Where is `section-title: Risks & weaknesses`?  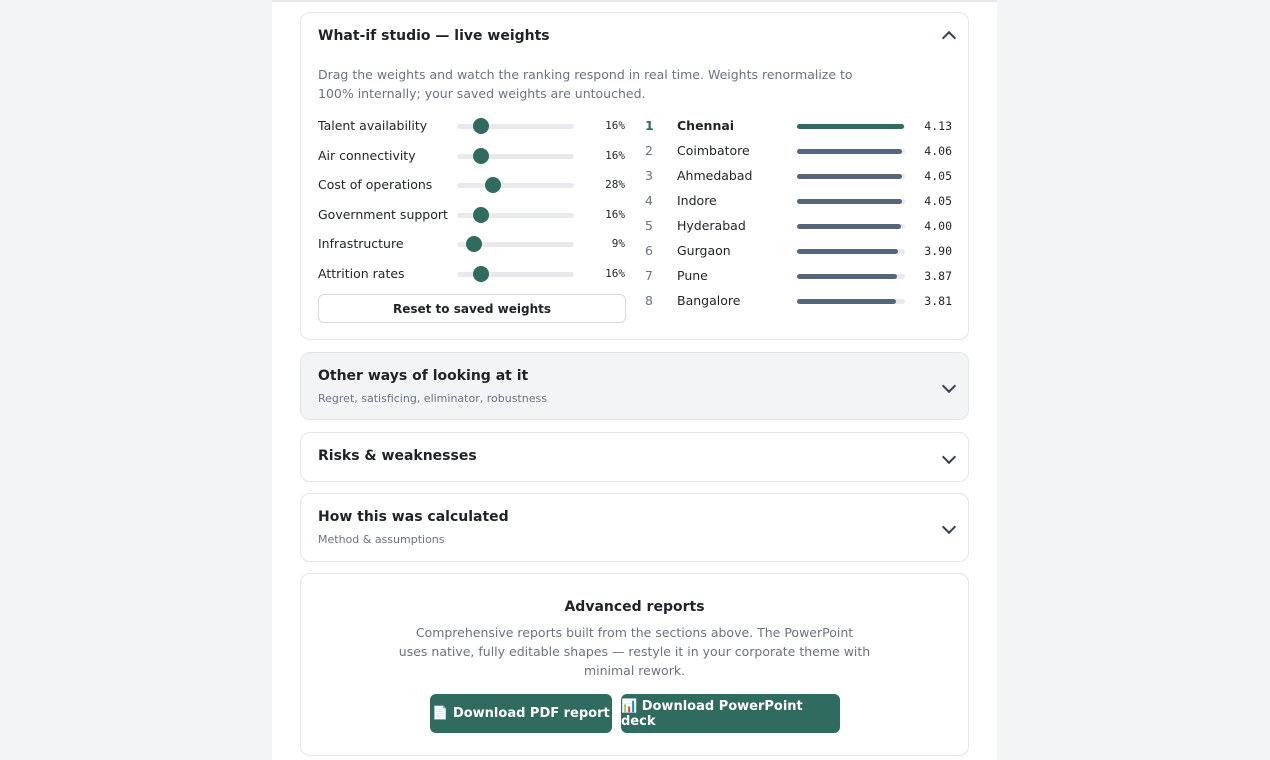
section-title: Risks & weaknesses is located at coordinates (397, 456).